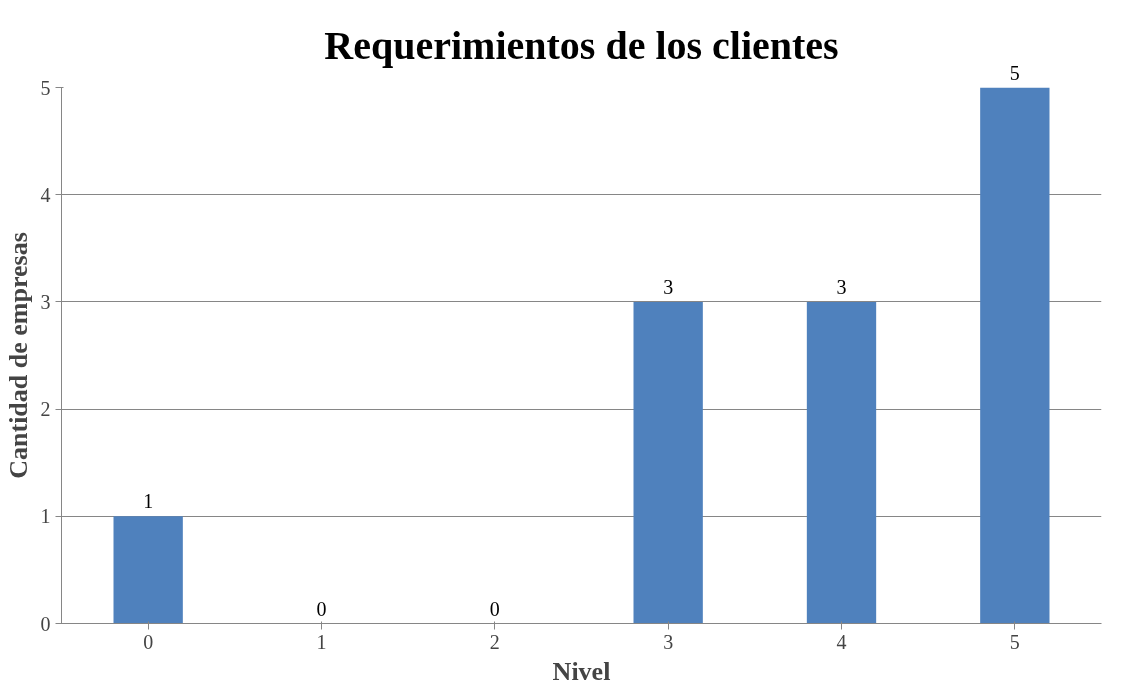  Describe the element at coordinates (45, 409) in the screenshot. I see `y-tick-label: 2` at that location.